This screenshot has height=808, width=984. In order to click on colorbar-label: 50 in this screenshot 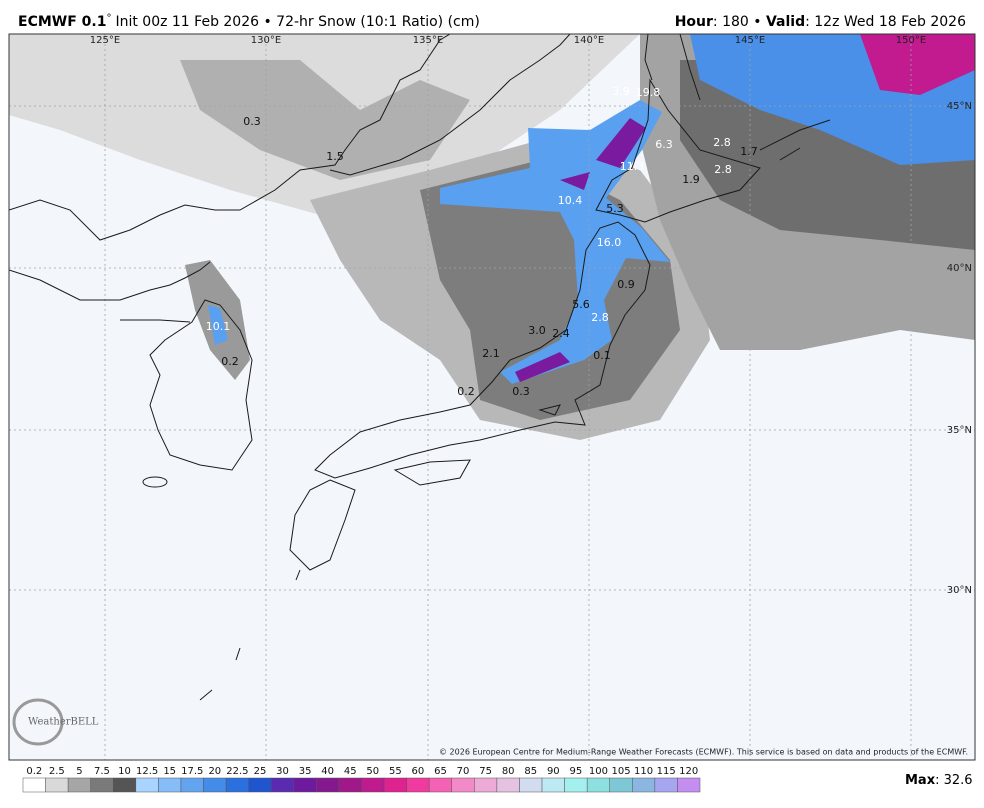, I will do `click(372, 771)`.